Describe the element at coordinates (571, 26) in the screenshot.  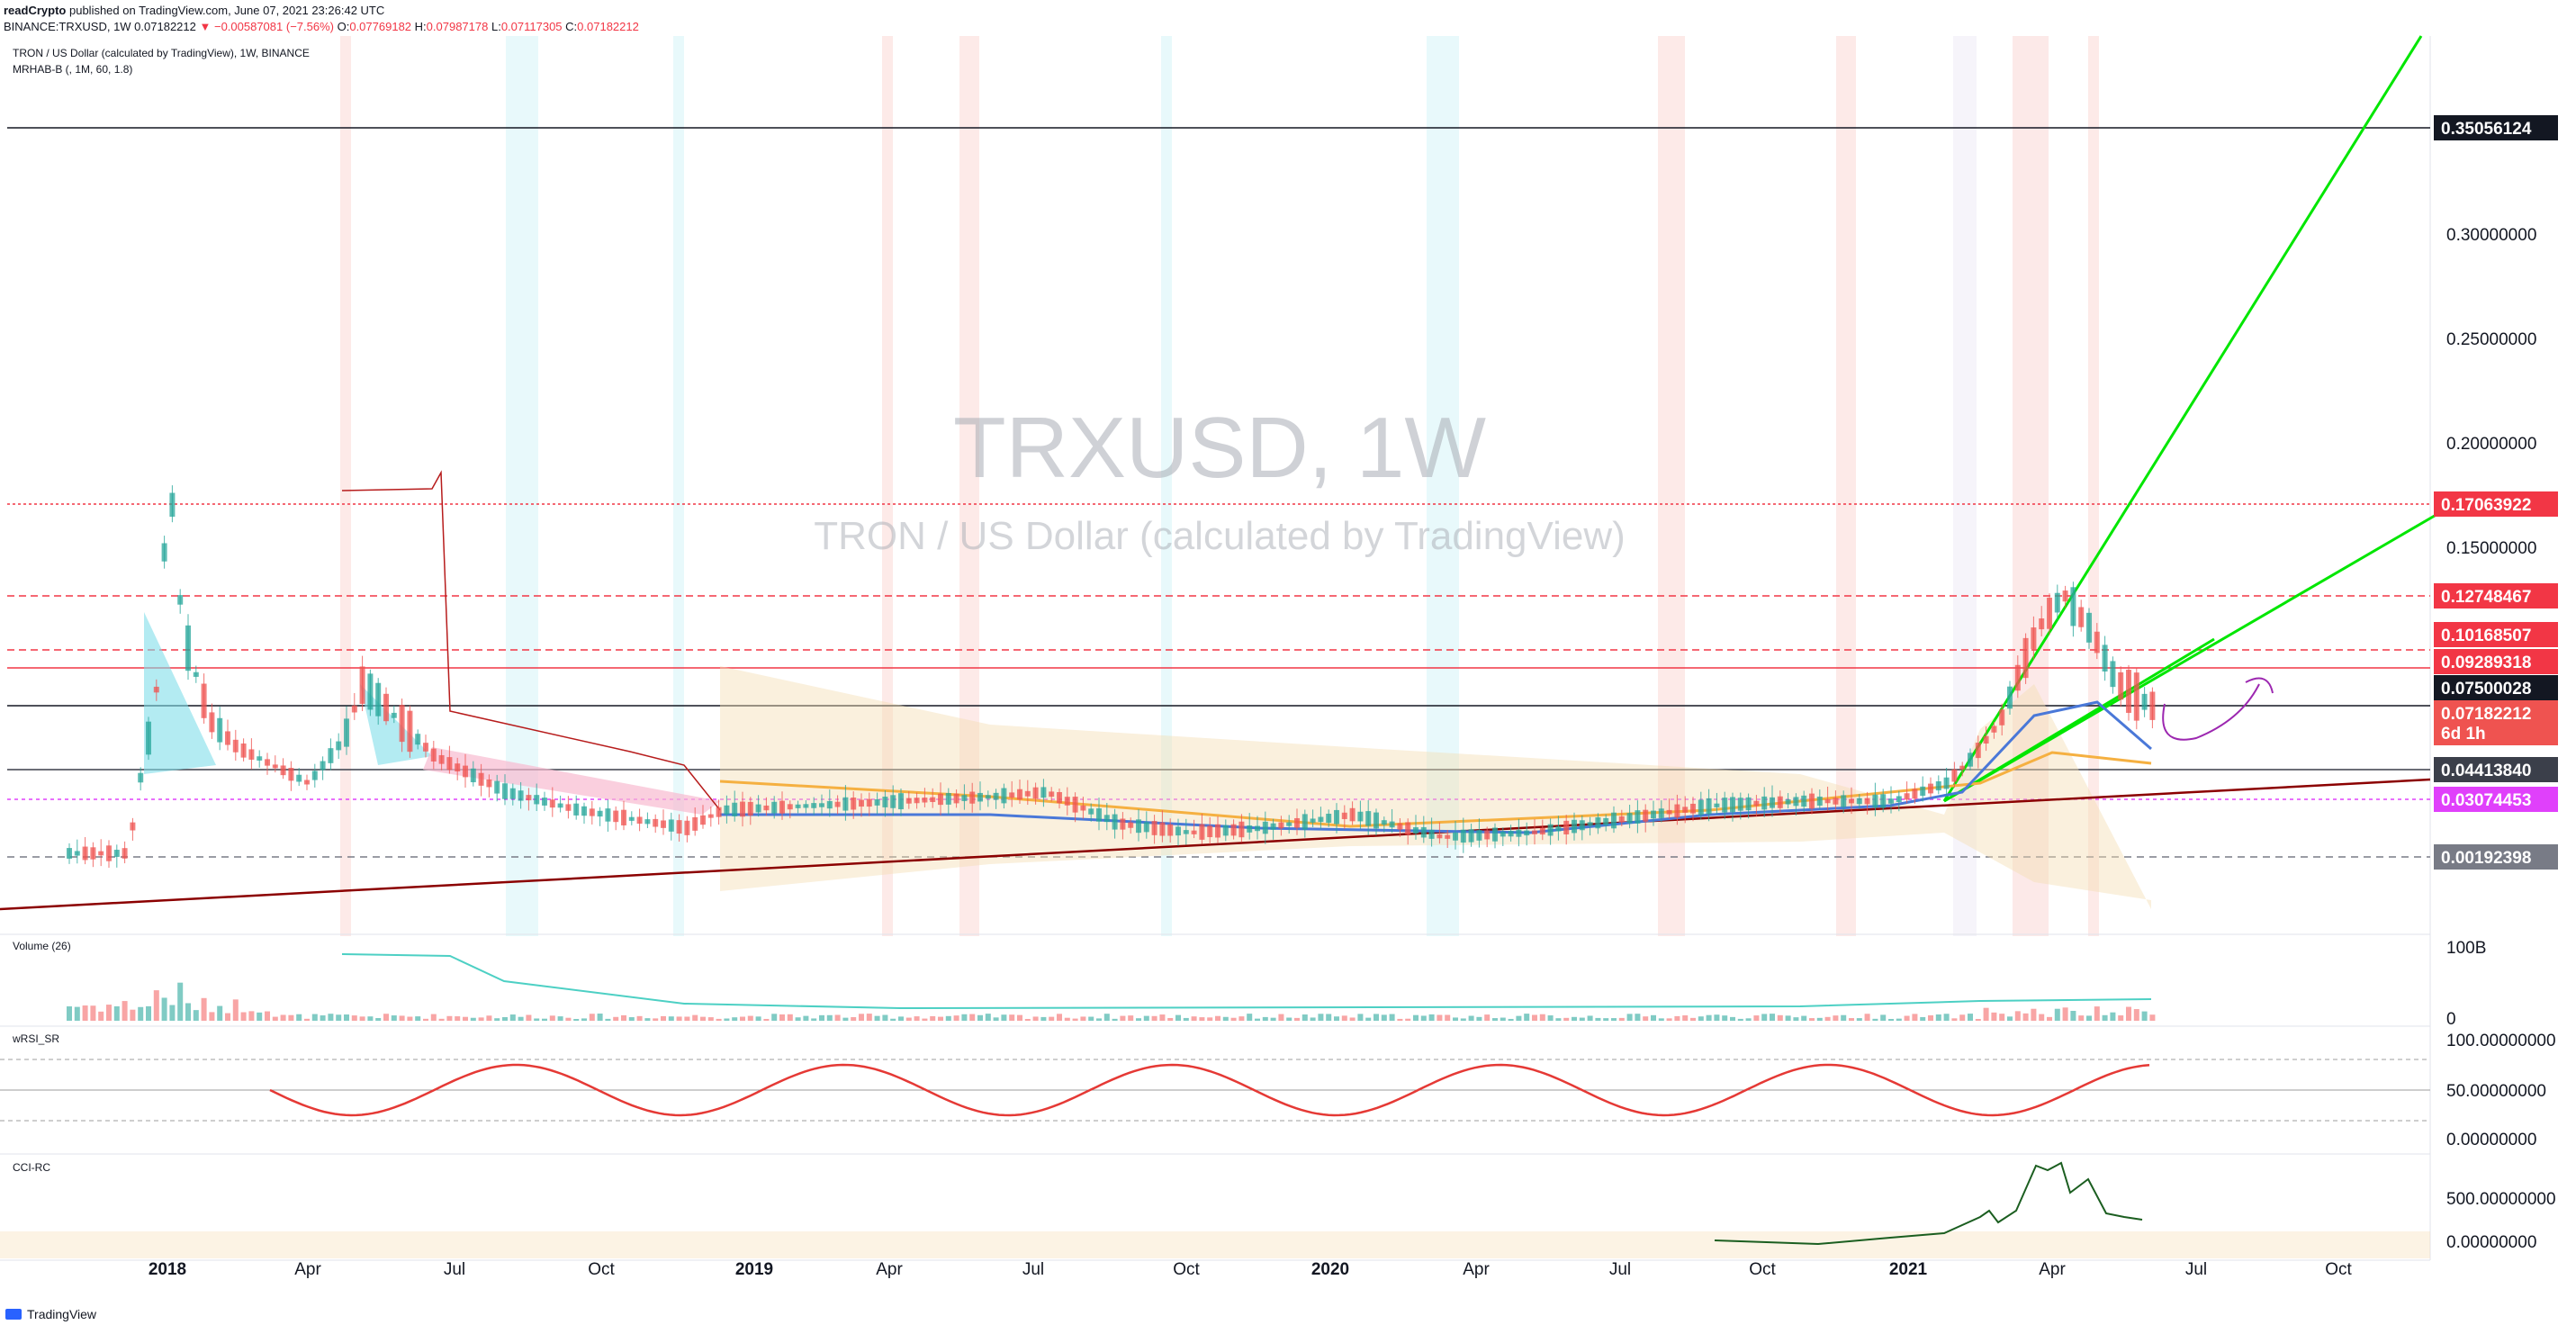
I see `ohlc-close-label: C:` at that location.